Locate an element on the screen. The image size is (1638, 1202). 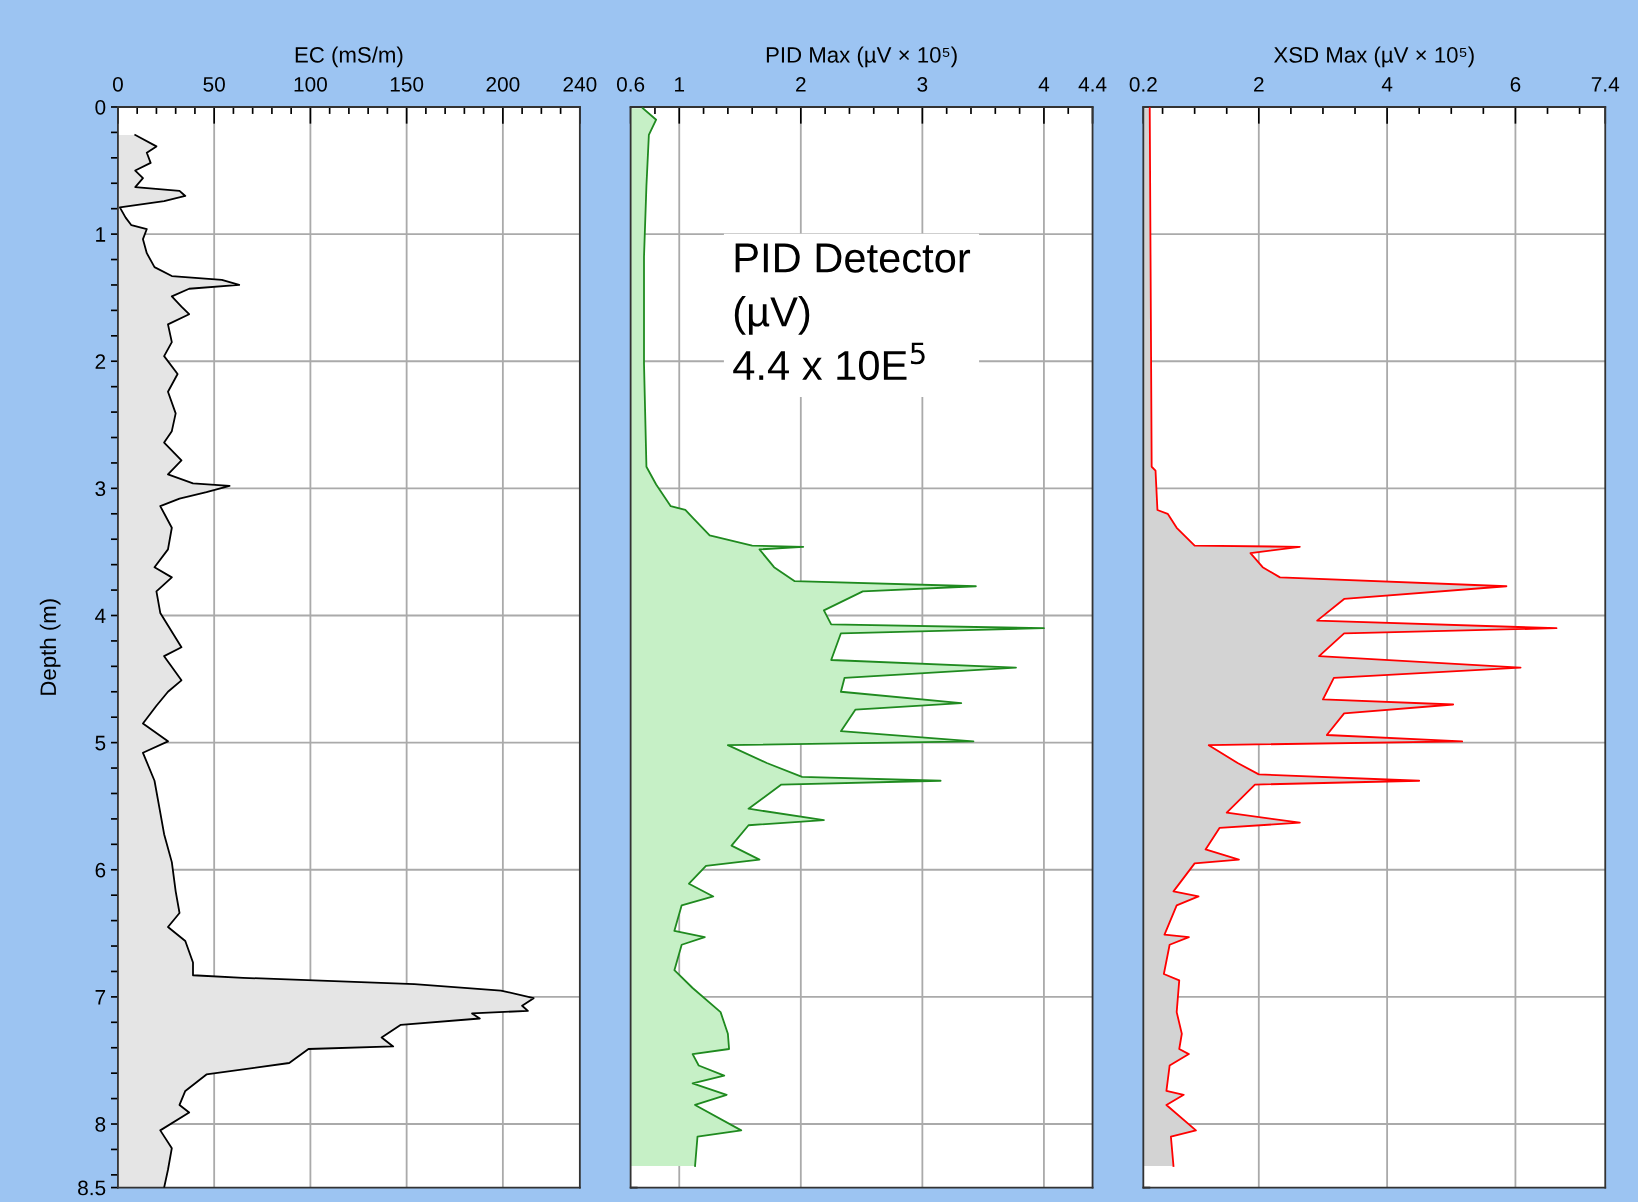
x-axis-title: PID Max (µV × 10⁵) is located at coordinates (861, 57).